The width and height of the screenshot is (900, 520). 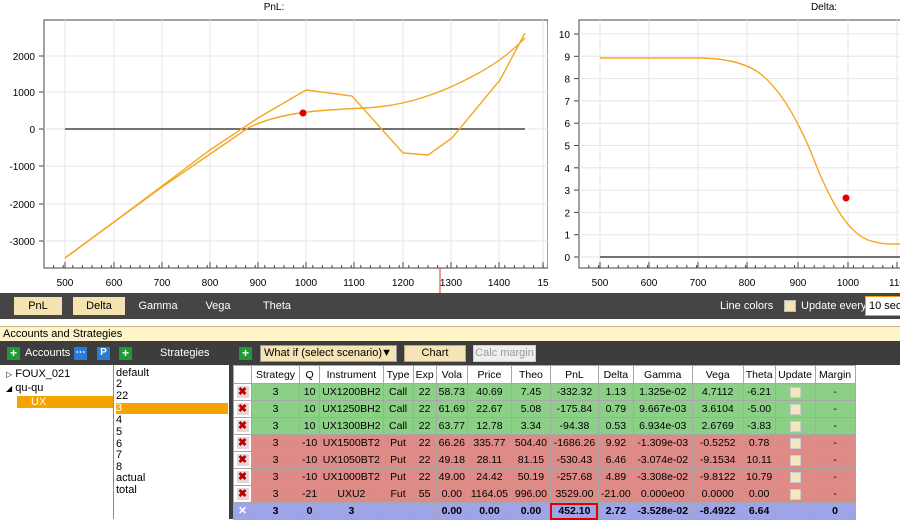 I want to click on strategy-item: default, so click(x=133, y=373).